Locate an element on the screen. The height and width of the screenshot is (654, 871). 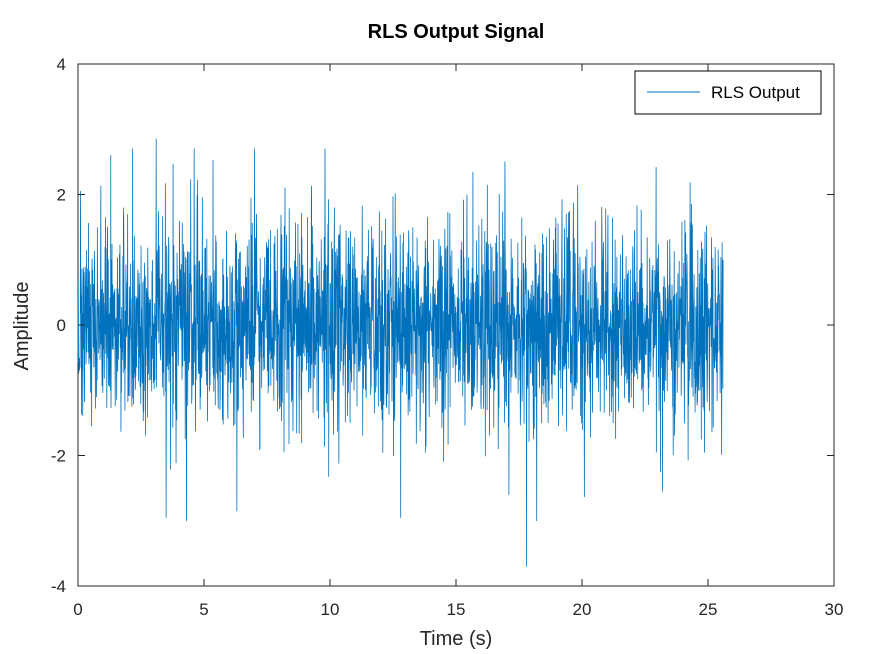
legend-label: RLS Output is located at coordinates (755, 92).